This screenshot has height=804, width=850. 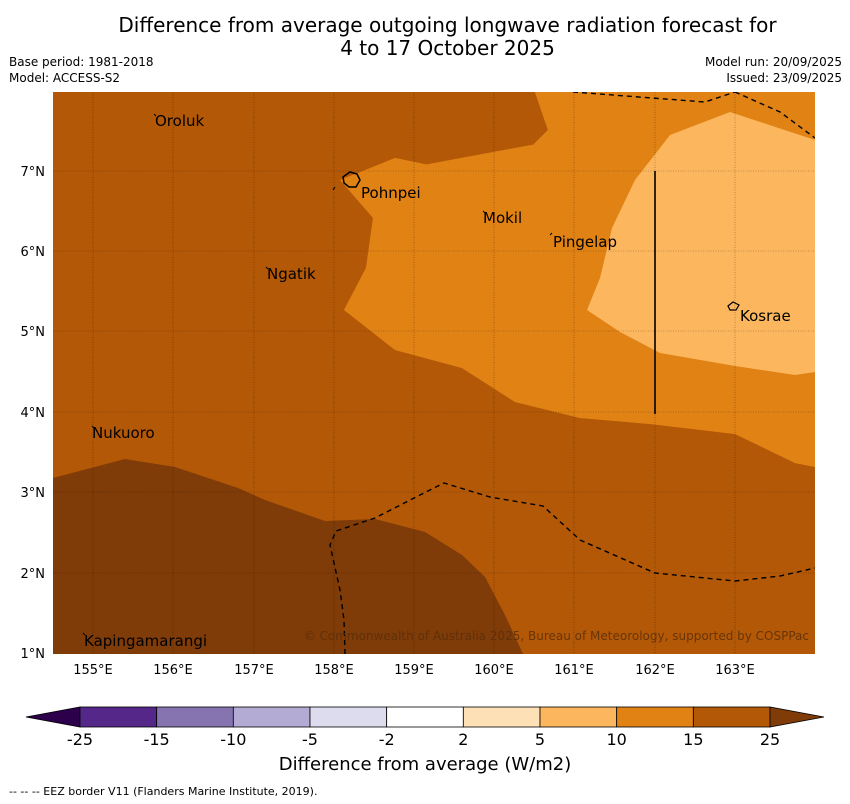 What do you see at coordinates (494, 670) in the screenshot?
I see `lon-tick: 160°E` at bounding box center [494, 670].